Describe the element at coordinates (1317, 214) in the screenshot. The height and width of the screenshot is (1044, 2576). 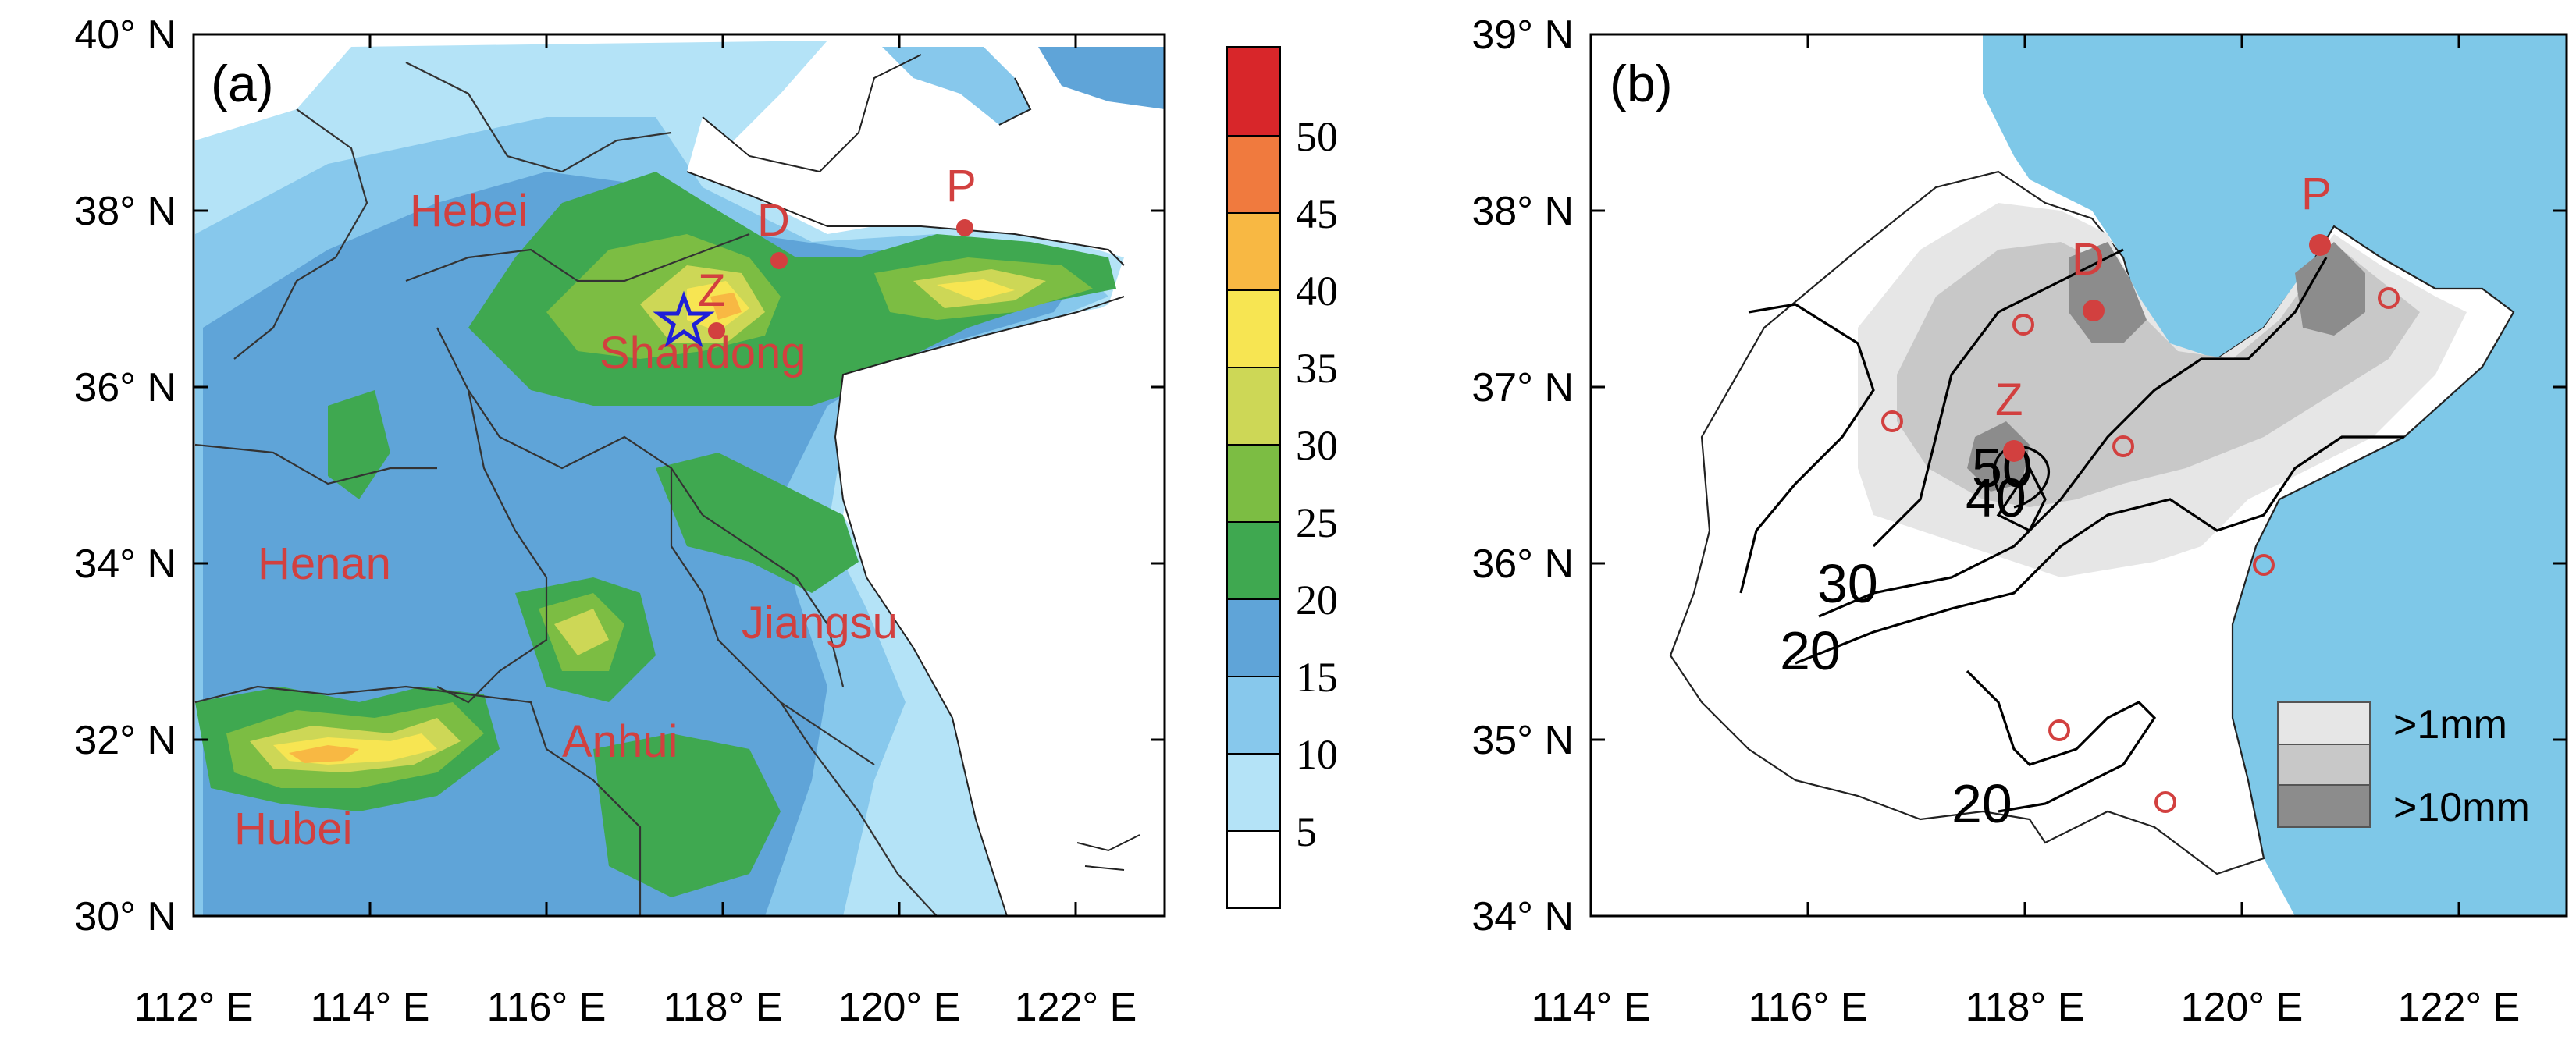
I see `colorbar-label: 45` at that location.